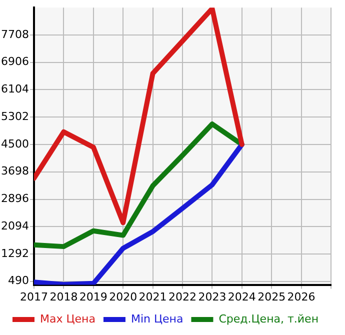  I want to click on y-tick-label: 5302, so click(14, 116).